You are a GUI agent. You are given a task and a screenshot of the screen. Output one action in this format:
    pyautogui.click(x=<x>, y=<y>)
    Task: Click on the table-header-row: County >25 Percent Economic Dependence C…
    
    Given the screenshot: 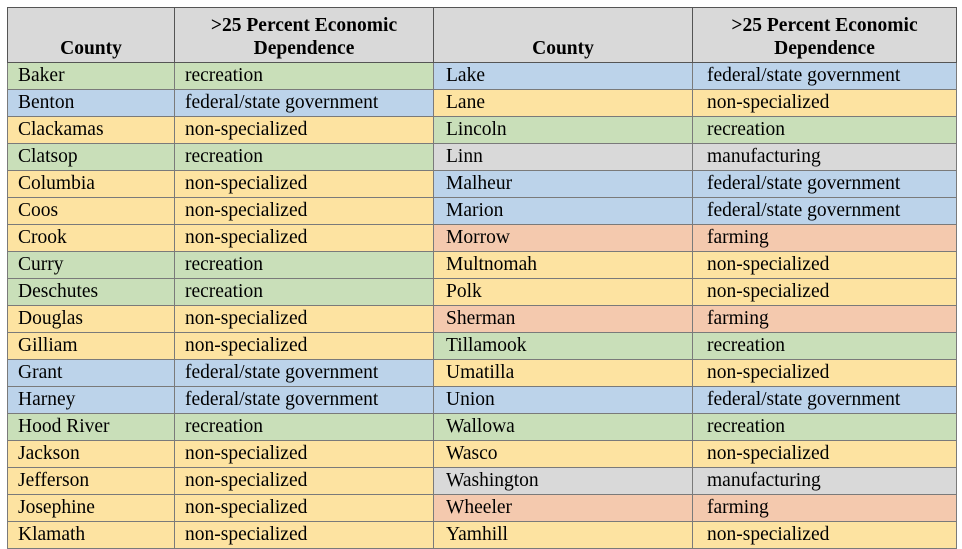 What is the action you would take?
    pyautogui.click(x=482, y=35)
    